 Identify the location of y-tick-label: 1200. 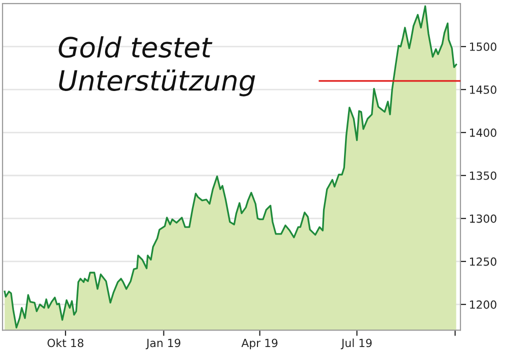
(483, 304).